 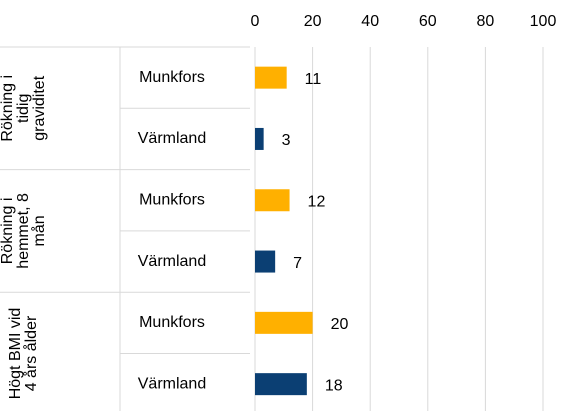 What do you see at coordinates (39, 107) in the screenshot?
I see `group-label: graviditet` at bounding box center [39, 107].